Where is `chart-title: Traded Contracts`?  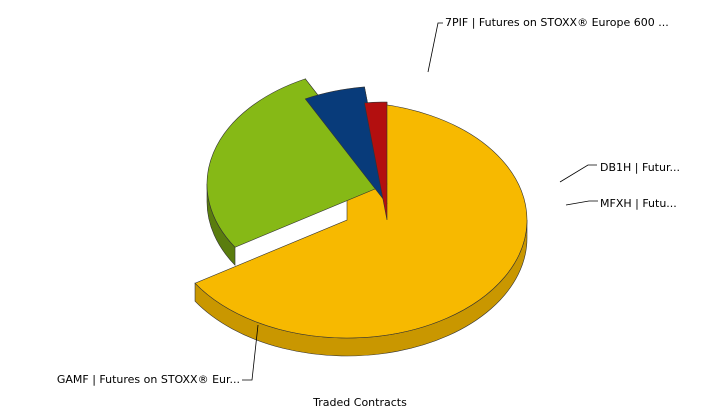
chart-title: Traded Contracts is located at coordinates (360, 402).